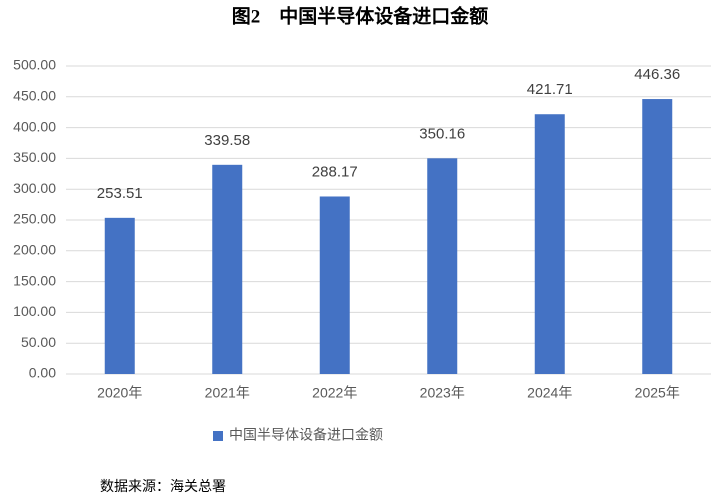 This screenshot has height=501, width=719. Describe the element at coordinates (120, 193) in the screenshot. I see `value-label: 253.51` at that location.